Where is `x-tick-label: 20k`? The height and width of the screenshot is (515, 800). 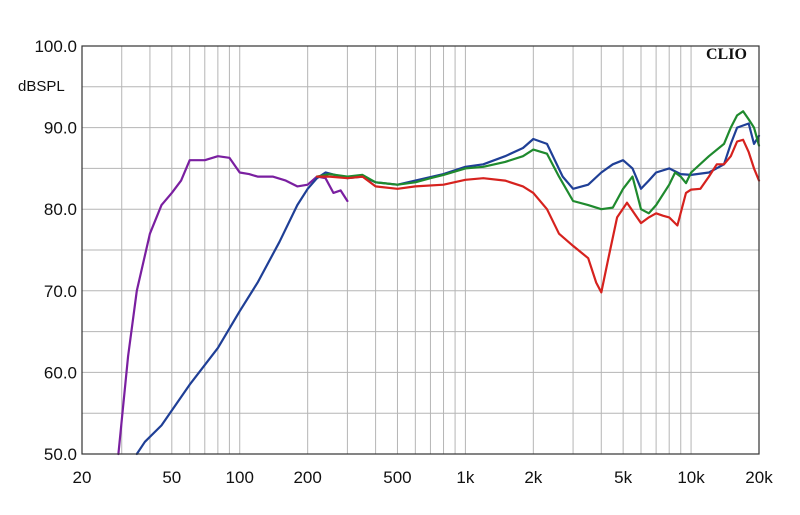
x-tick-label: 20k is located at coordinates (759, 477).